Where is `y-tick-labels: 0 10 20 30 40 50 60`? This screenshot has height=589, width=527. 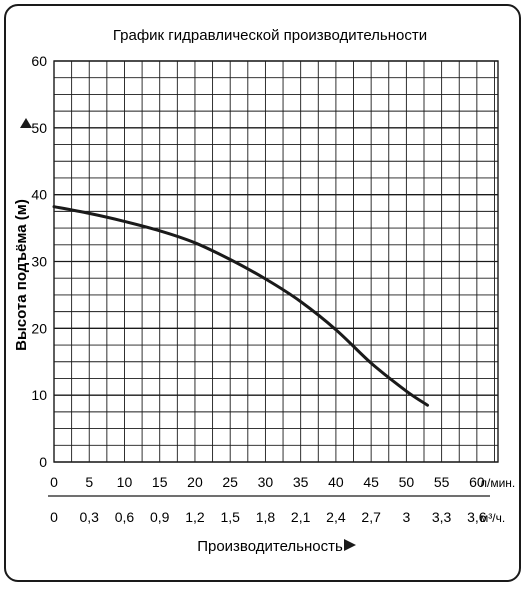 y-tick-labels: 0 10 20 30 40 50 60 is located at coordinates (39, 261).